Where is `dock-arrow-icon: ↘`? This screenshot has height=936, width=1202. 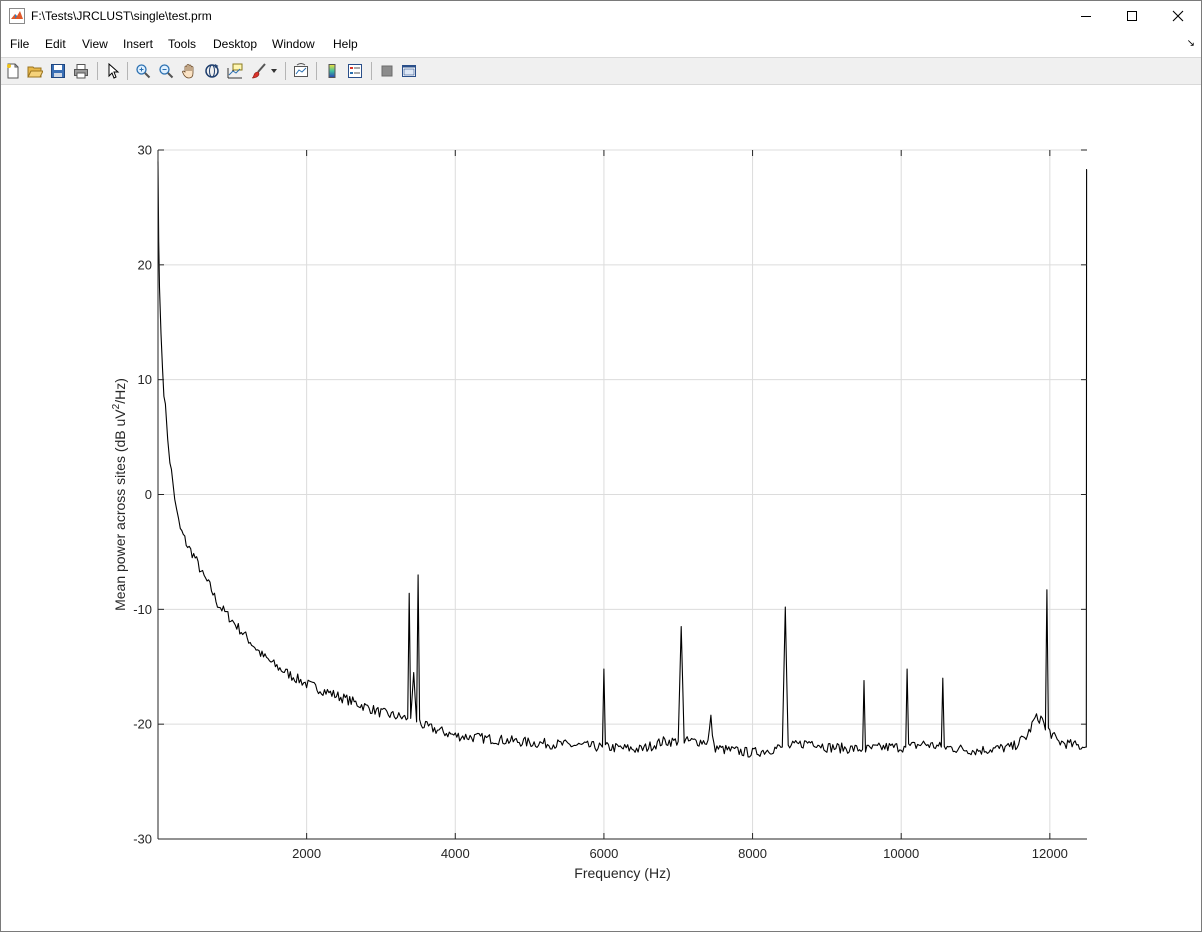 dock-arrow-icon: ↘ is located at coordinates (1190, 43).